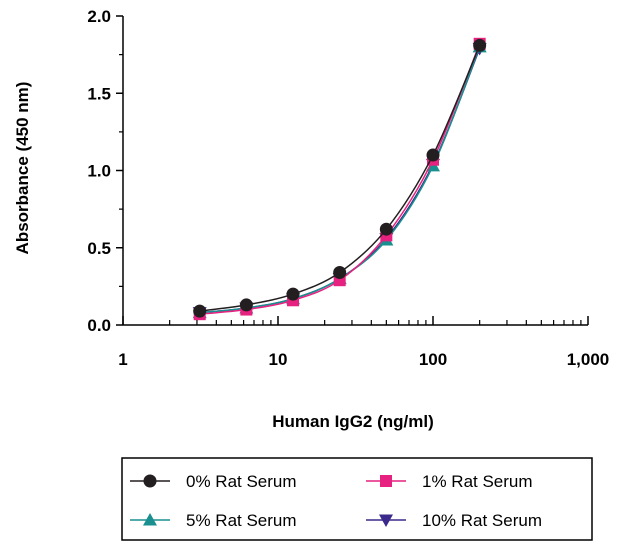 The height and width of the screenshot is (544, 619). What do you see at coordinates (588, 359) in the screenshot?
I see `x-tick-label: 1,000` at bounding box center [588, 359].